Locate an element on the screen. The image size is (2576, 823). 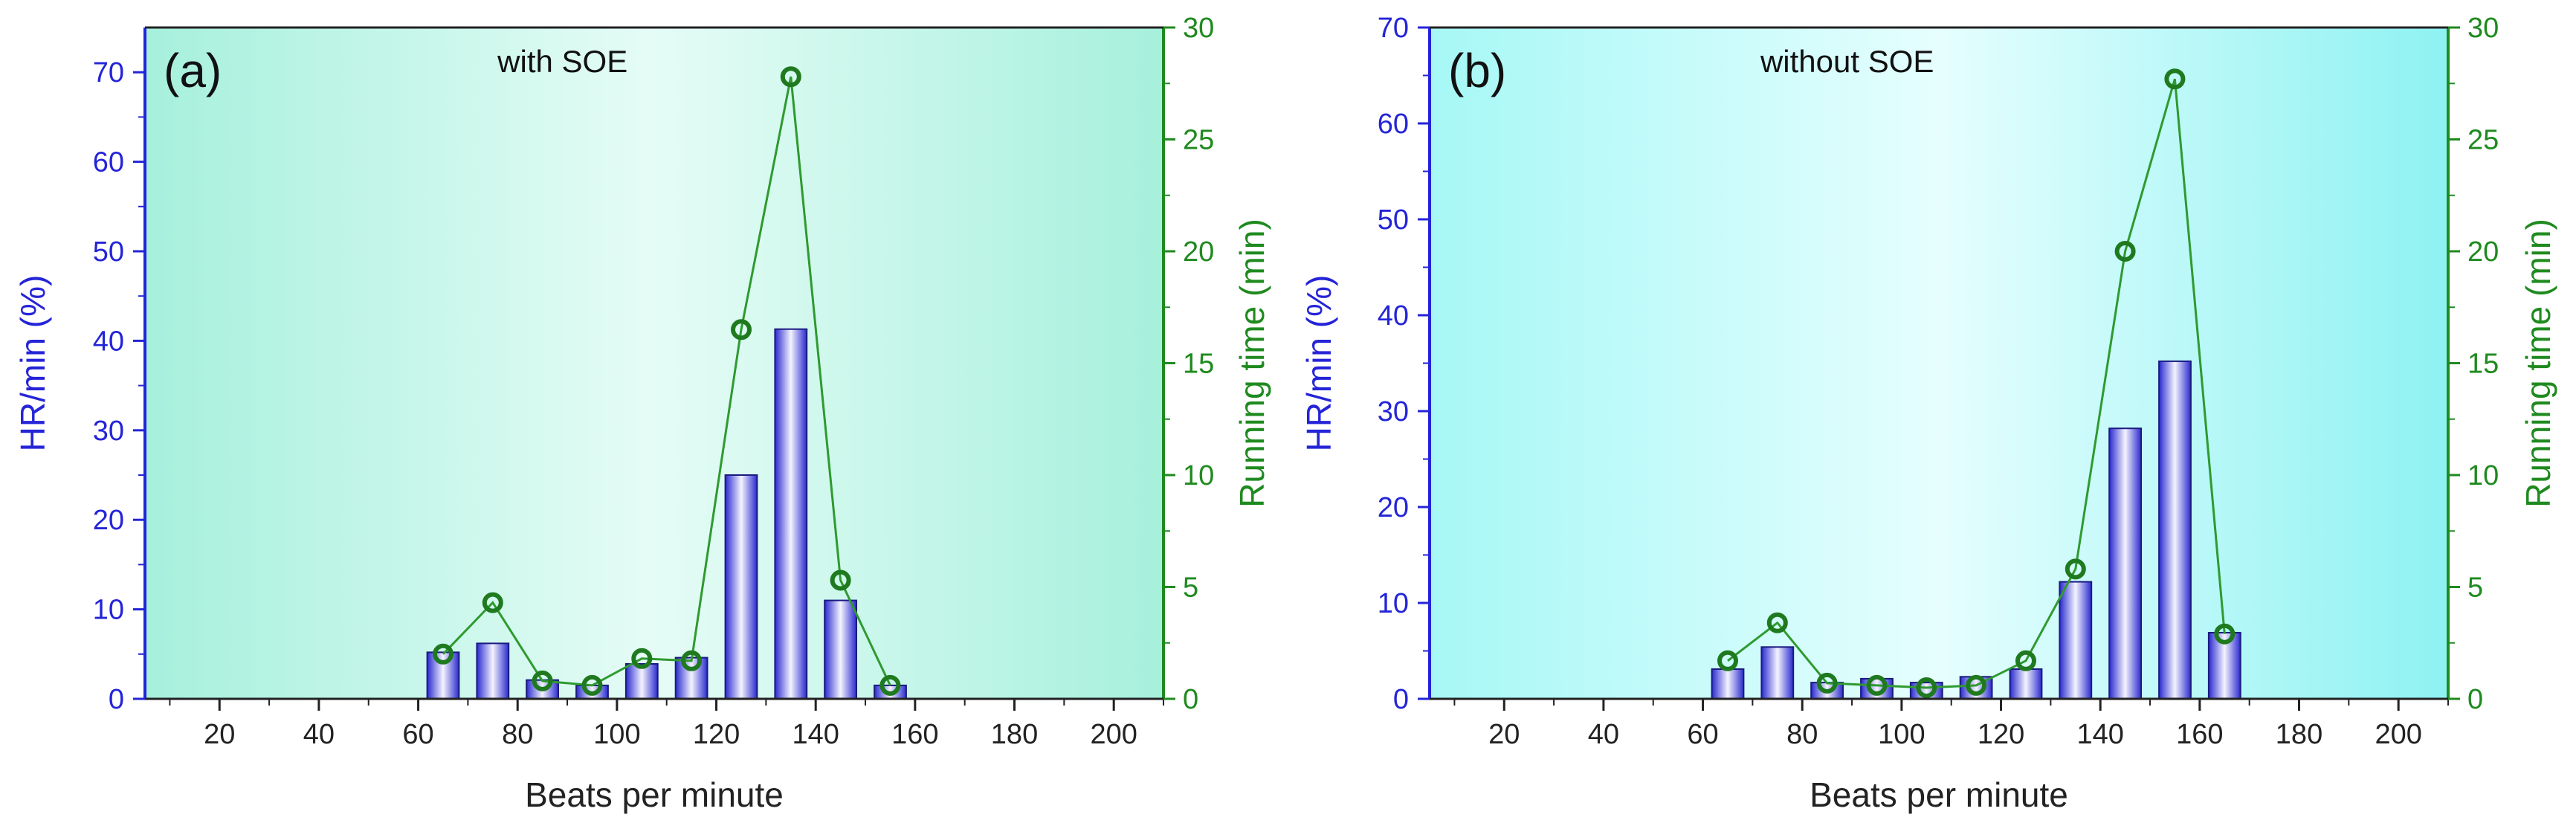
chart-title: with SOE is located at coordinates (562, 62).